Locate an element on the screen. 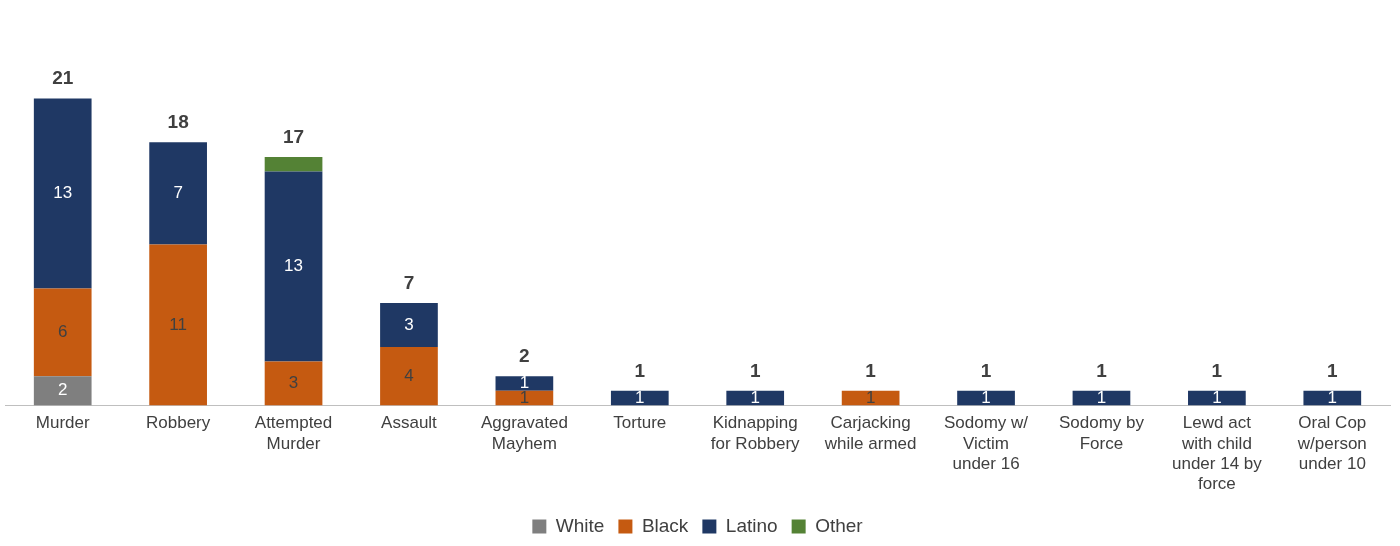 Image resolution: width=1400 pixels, height=546 pixels. total-label: 18 is located at coordinates (178, 122).